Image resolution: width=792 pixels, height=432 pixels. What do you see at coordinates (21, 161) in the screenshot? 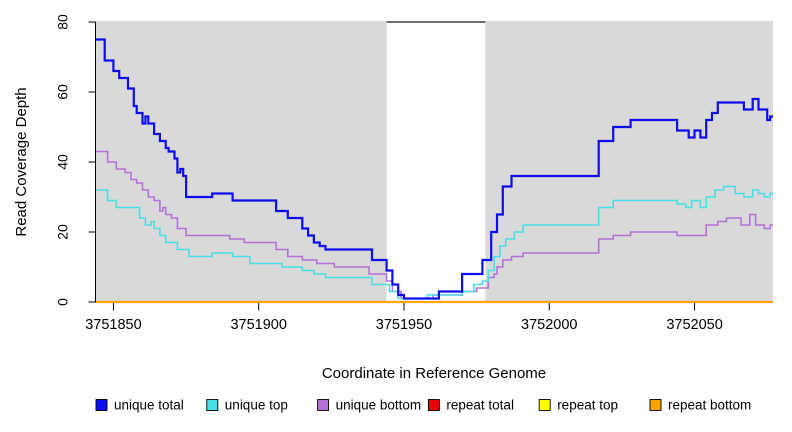
I see `y-axis-title: Read Coverage Depth` at bounding box center [21, 161].